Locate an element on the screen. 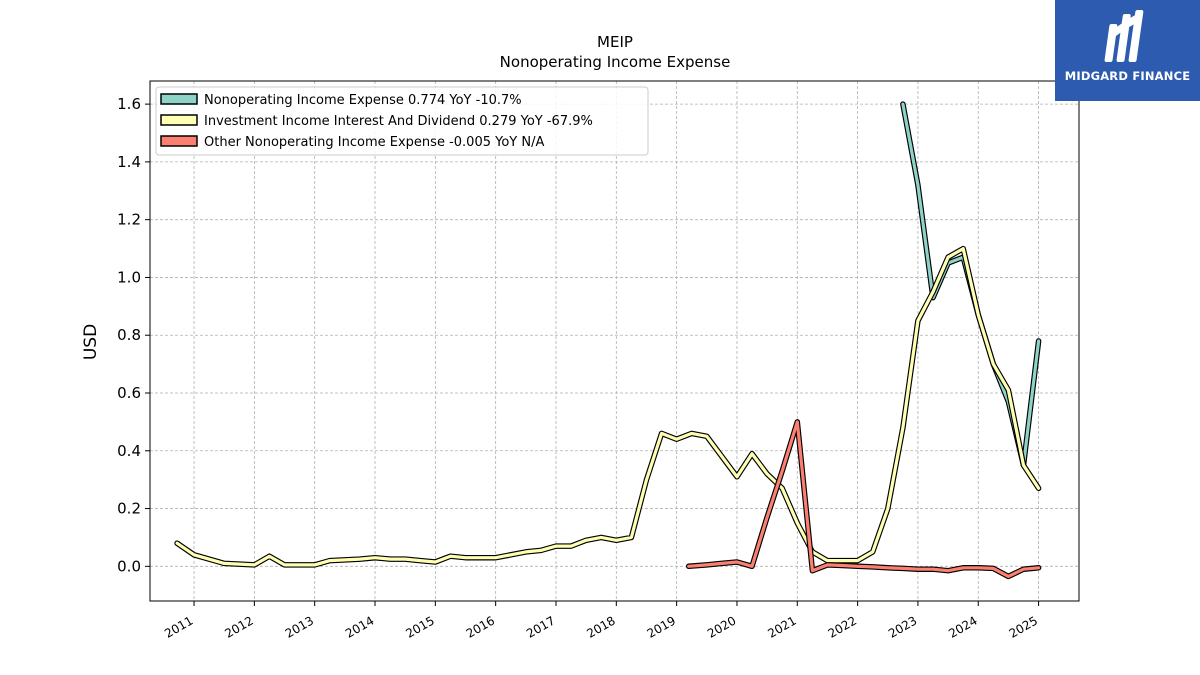 This screenshot has height=675, width=1200. x-tick-label: 2022 is located at coordinates (842, 626).